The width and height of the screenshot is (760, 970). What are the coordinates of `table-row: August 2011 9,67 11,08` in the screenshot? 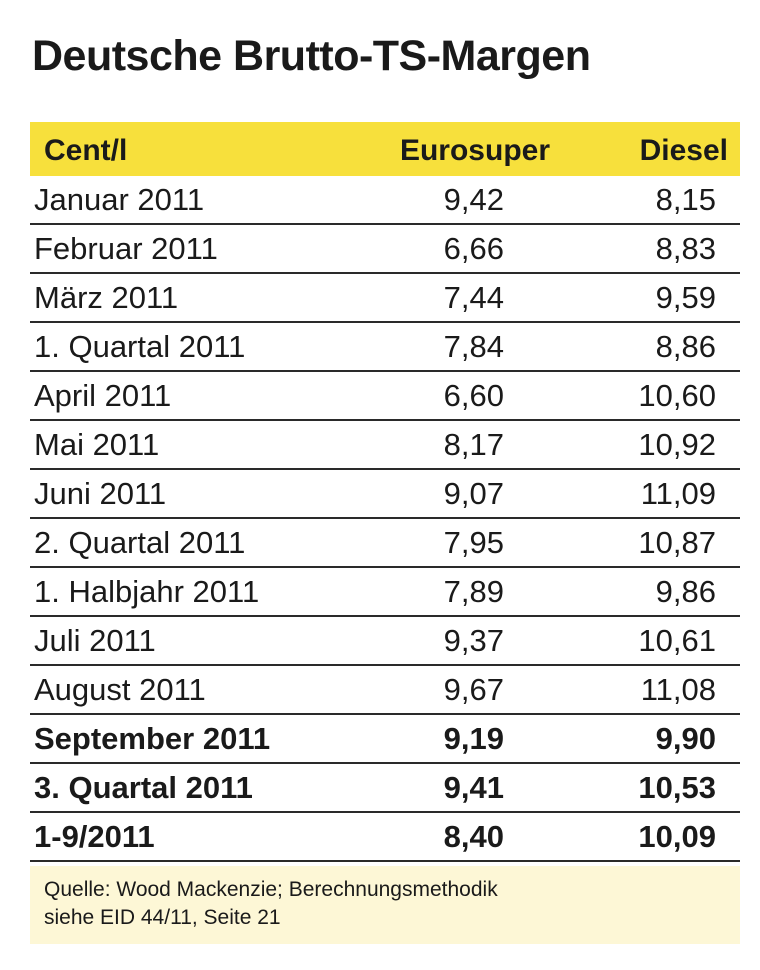 It's located at (385, 690).